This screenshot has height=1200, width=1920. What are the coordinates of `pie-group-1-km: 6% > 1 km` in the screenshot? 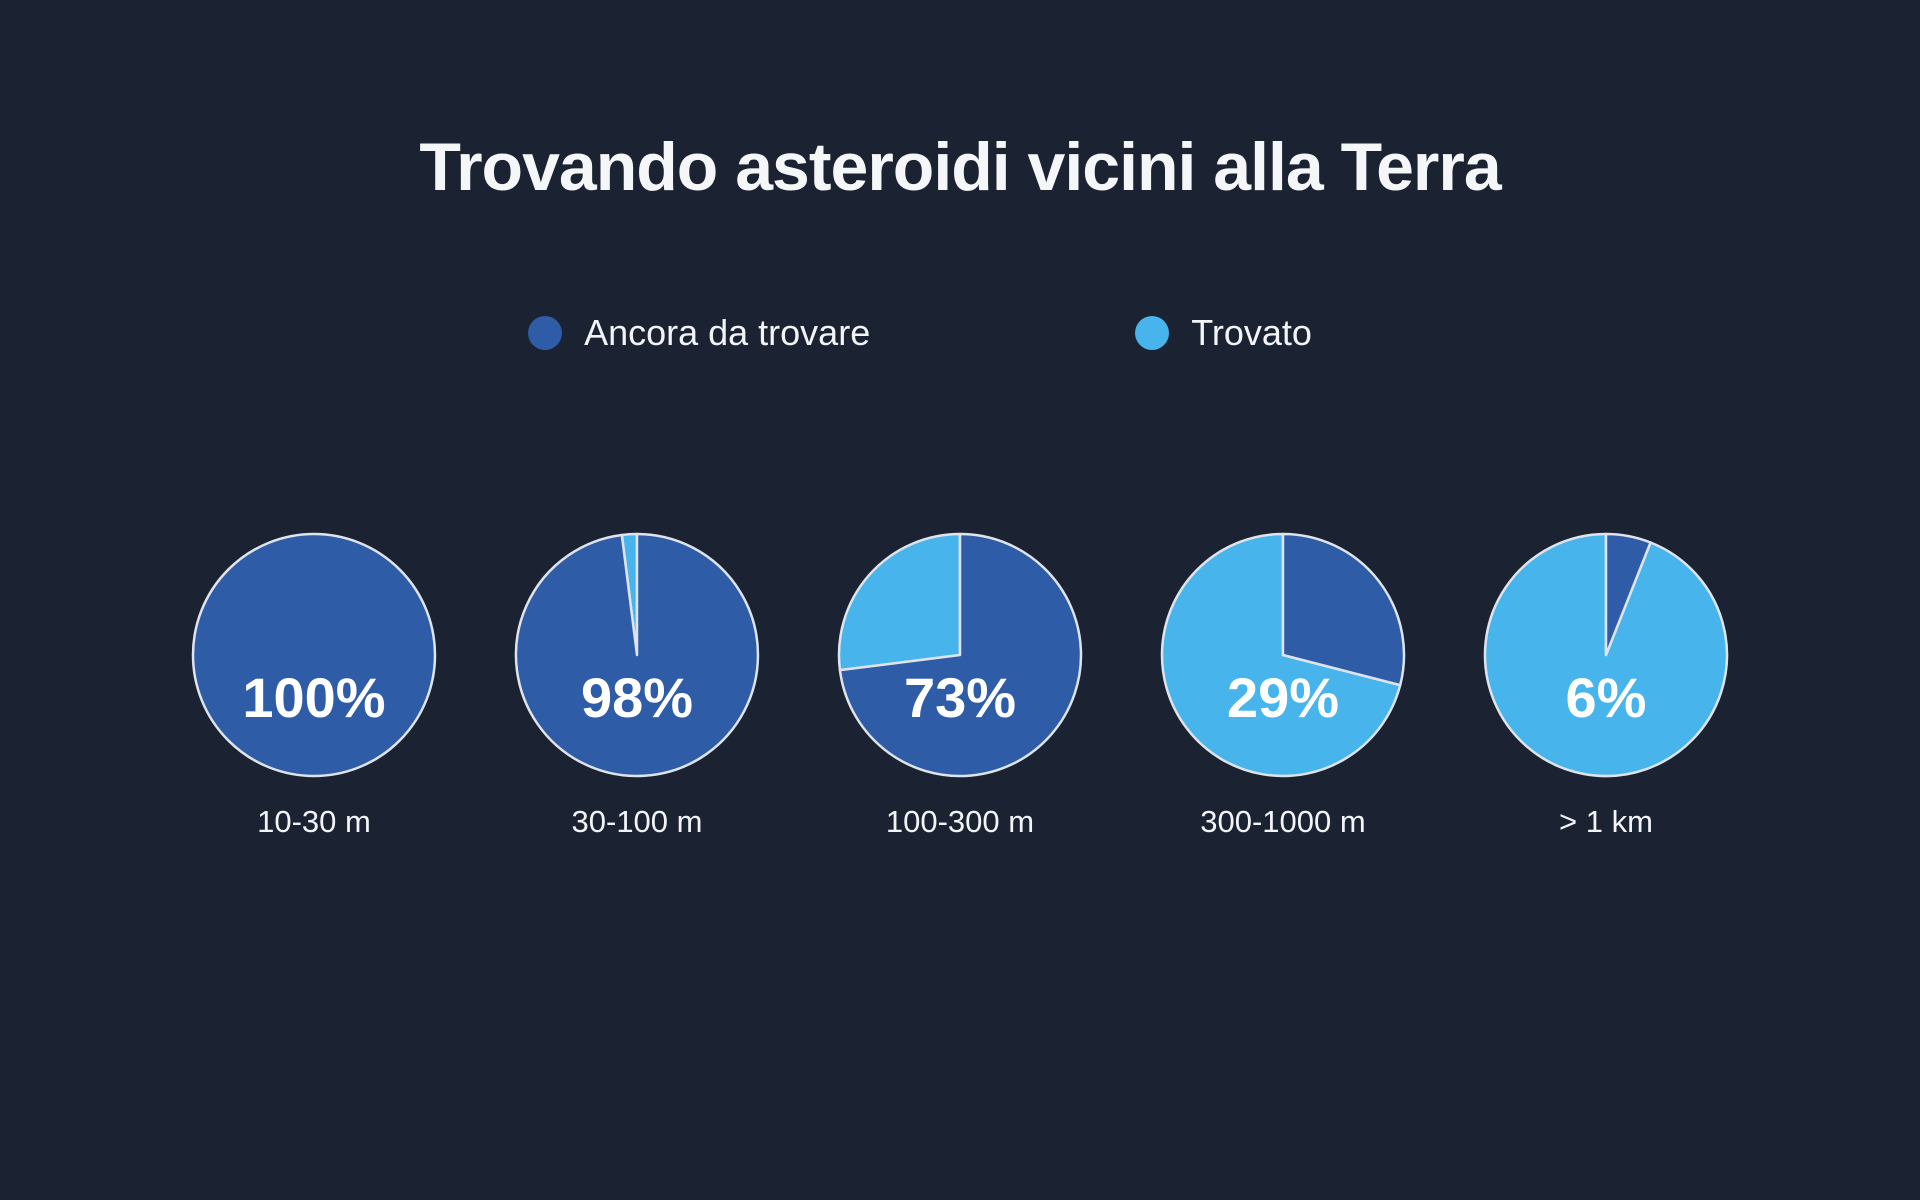 It's located at (1606, 686).